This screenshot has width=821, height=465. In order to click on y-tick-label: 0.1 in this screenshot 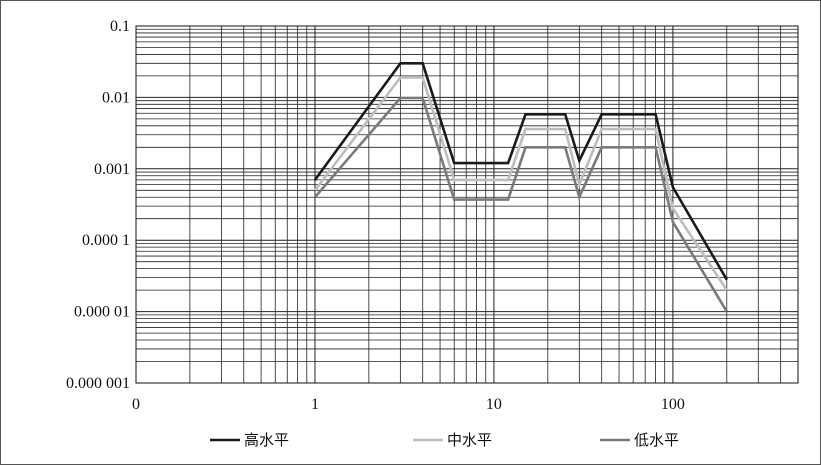, I will do `click(120, 26)`.